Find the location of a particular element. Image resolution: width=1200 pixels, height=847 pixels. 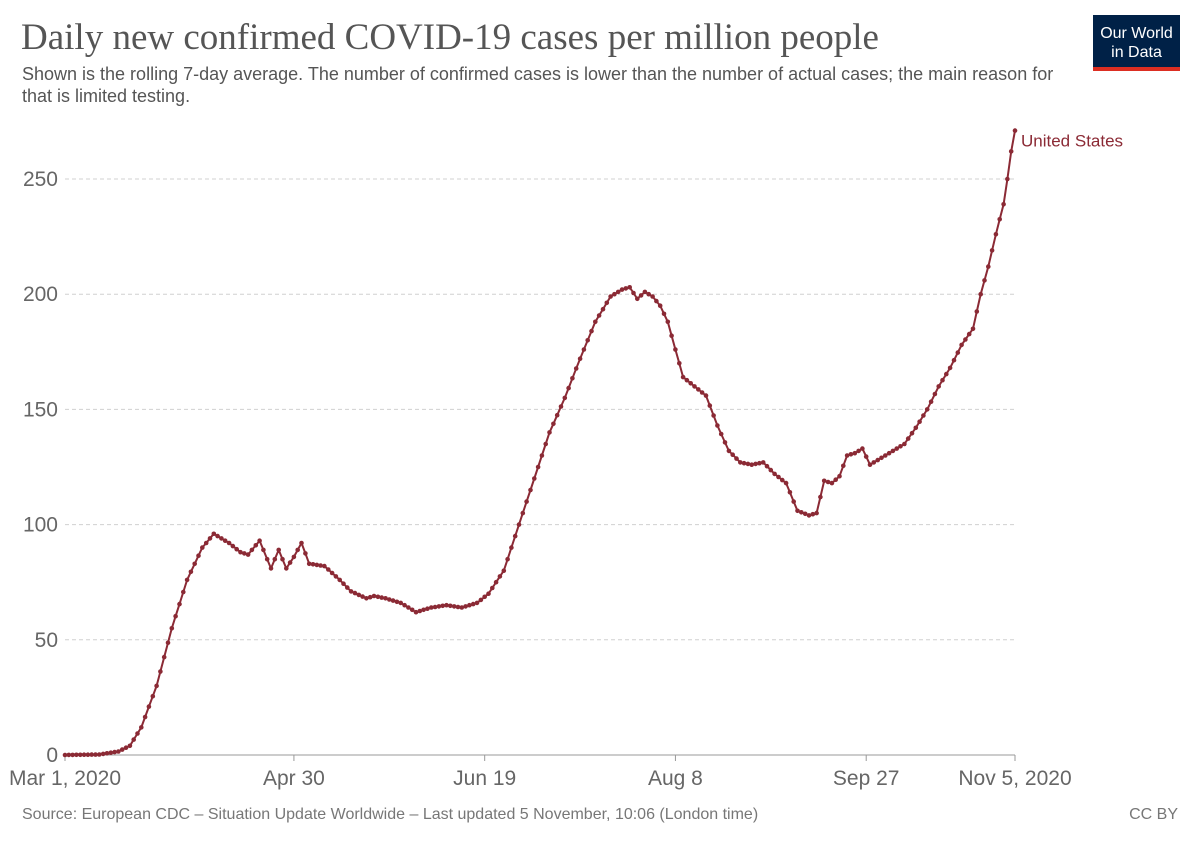

y-tick-label: 150 is located at coordinates (40, 409).